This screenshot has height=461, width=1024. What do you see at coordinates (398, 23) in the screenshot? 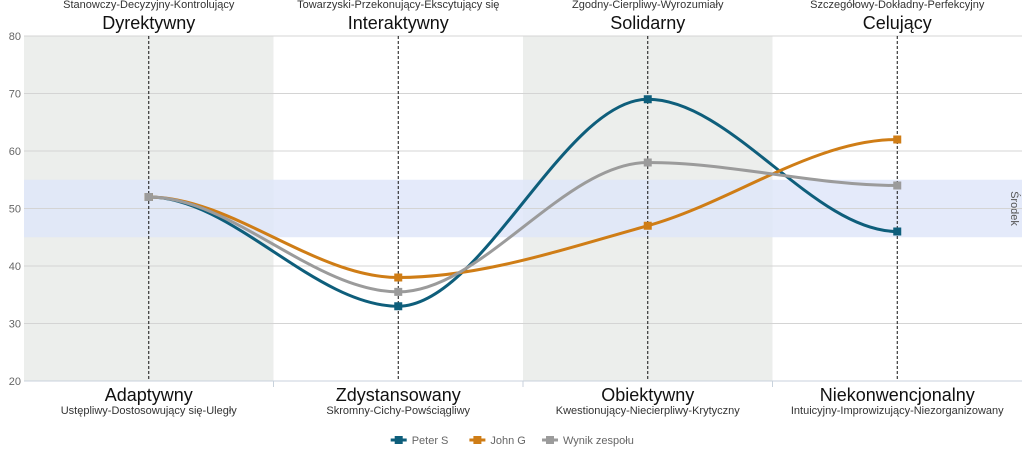
I see `top-style-label: Interaktywny` at bounding box center [398, 23].